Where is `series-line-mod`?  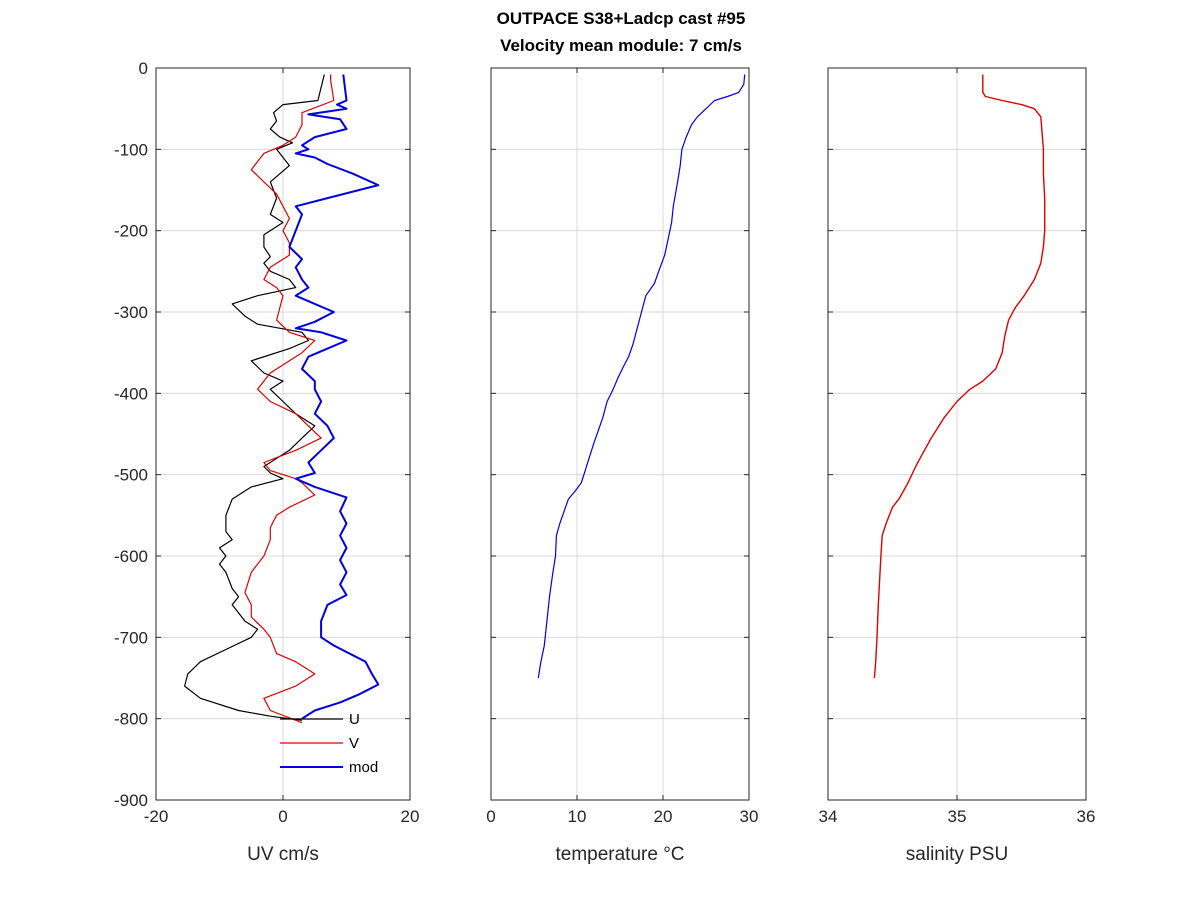 series-line-mod is located at coordinates (334, 397).